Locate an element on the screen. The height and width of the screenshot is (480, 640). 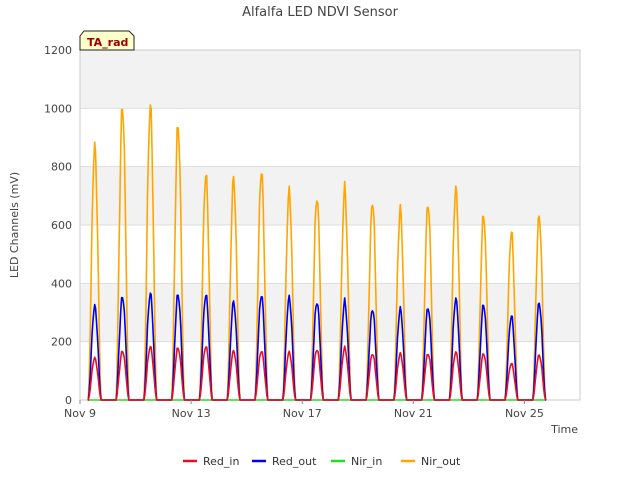
site-badge: TA_rad is located at coordinates (107, 40).